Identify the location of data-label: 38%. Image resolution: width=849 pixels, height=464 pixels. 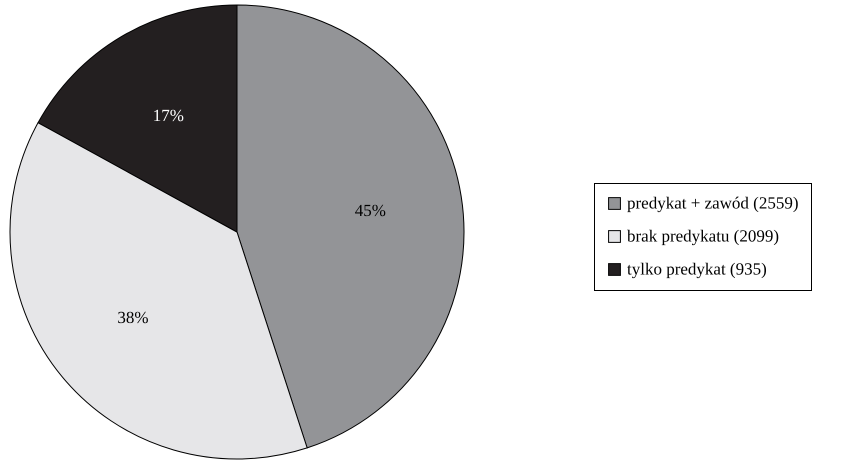
(133, 318).